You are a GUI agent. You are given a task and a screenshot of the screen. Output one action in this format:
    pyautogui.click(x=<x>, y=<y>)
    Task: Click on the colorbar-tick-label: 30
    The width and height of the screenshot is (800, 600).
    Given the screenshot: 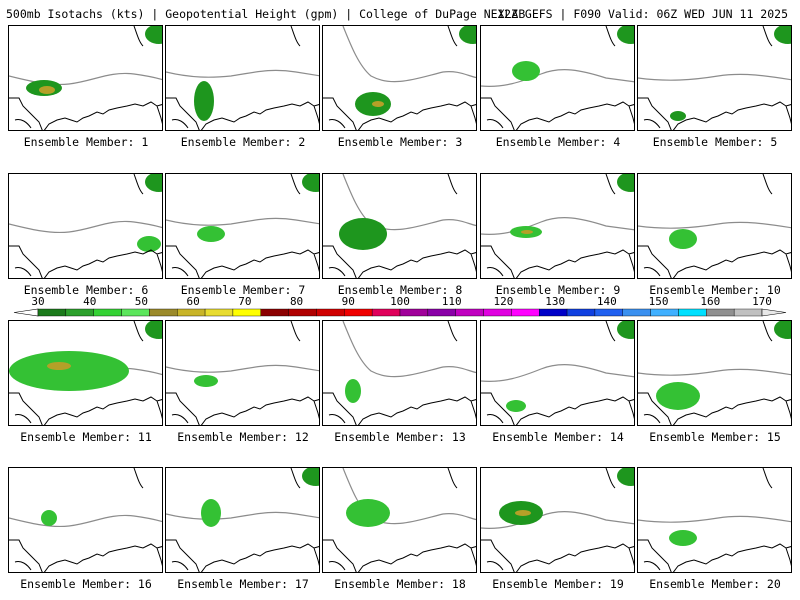 What is the action you would take?
    pyautogui.click(x=38, y=301)
    